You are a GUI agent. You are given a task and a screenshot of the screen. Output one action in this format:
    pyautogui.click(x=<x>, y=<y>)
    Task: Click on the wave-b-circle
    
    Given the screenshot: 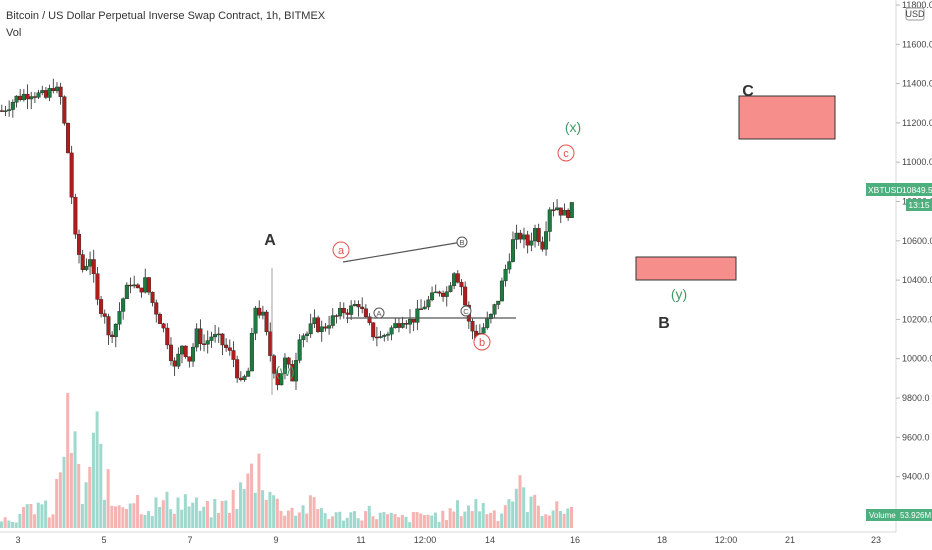 What is the action you would take?
    pyautogui.click(x=482, y=342)
    